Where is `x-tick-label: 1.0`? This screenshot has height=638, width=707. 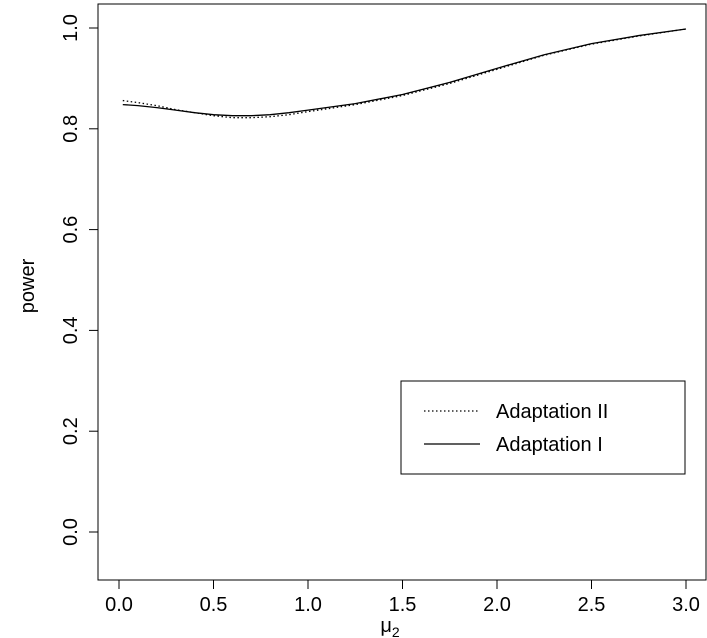
x-tick-label: 1.0 is located at coordinates (308, 605).